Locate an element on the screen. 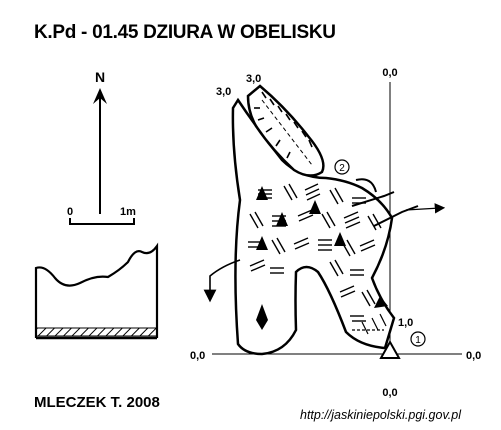 The height and width of the screenshot is (430, 501). scale-start-label: 0 is located at coordinates (70, 212).